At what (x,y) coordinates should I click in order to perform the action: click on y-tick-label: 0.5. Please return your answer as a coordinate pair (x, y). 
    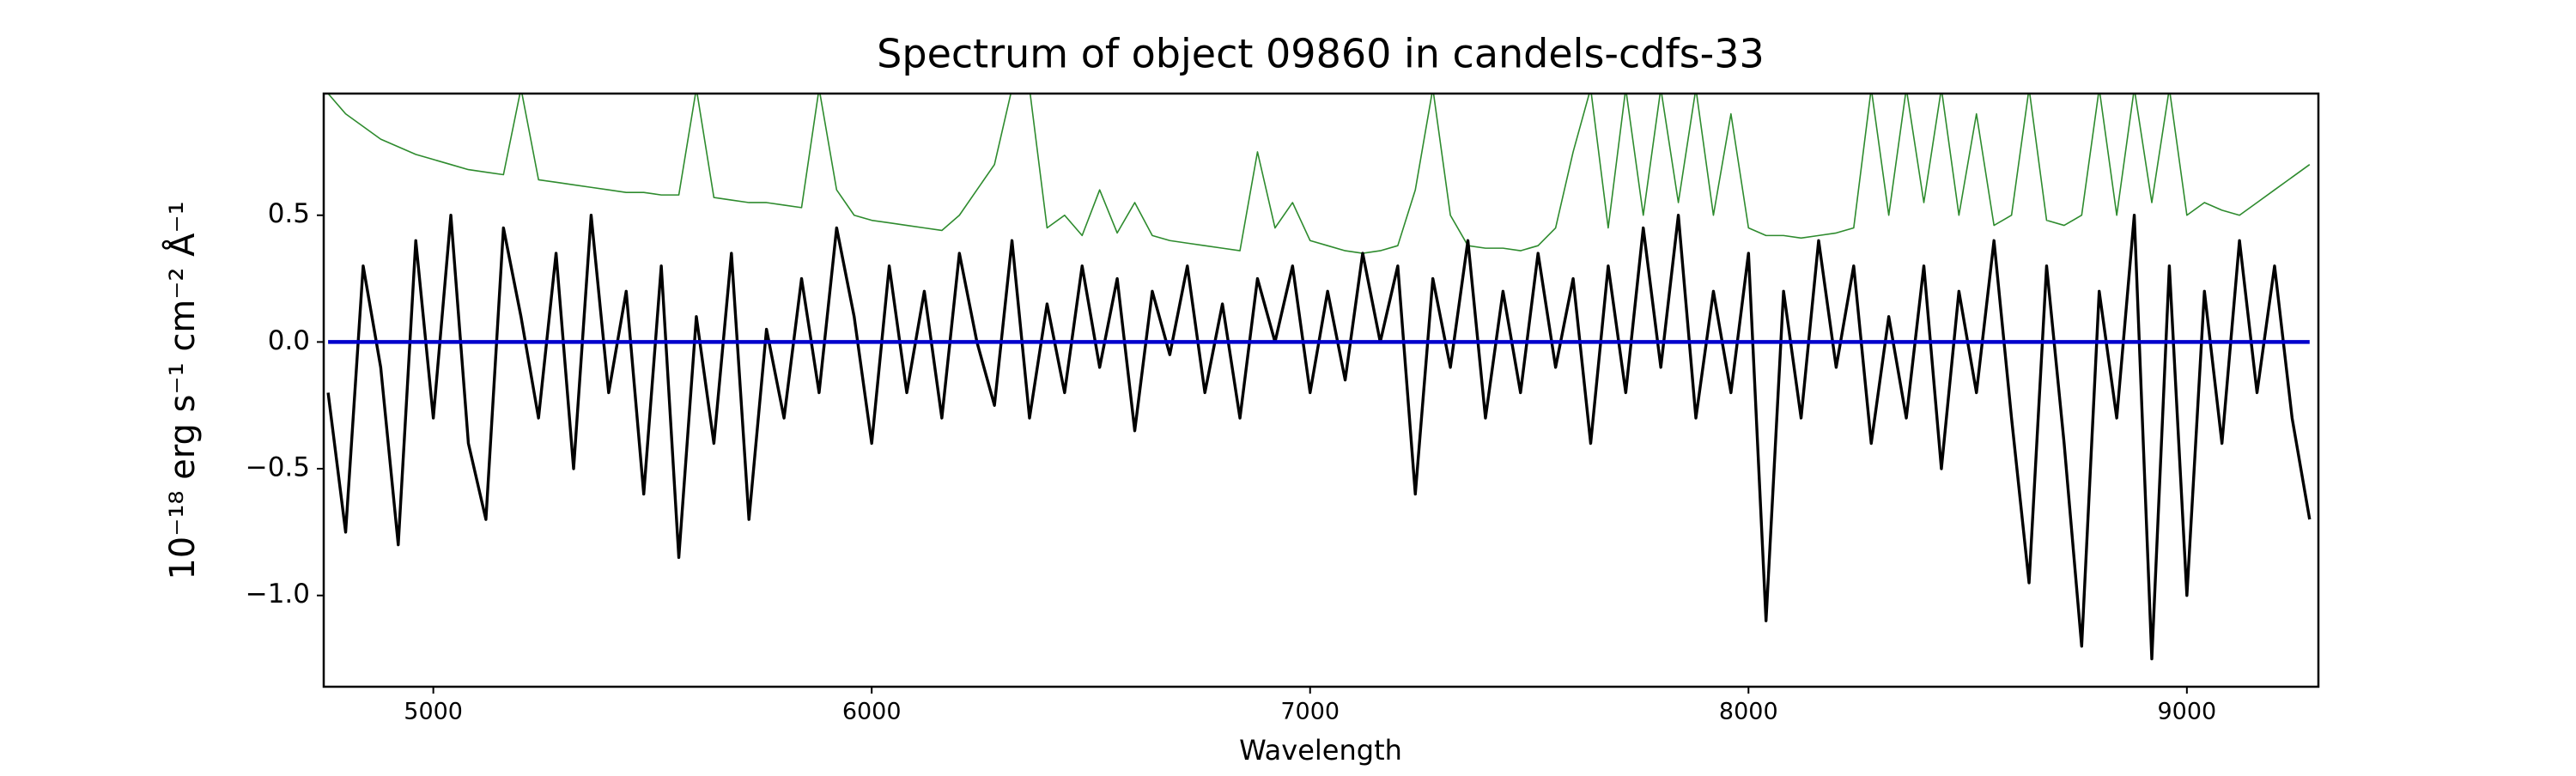
    Looking at the image, I should click on (289, 214).